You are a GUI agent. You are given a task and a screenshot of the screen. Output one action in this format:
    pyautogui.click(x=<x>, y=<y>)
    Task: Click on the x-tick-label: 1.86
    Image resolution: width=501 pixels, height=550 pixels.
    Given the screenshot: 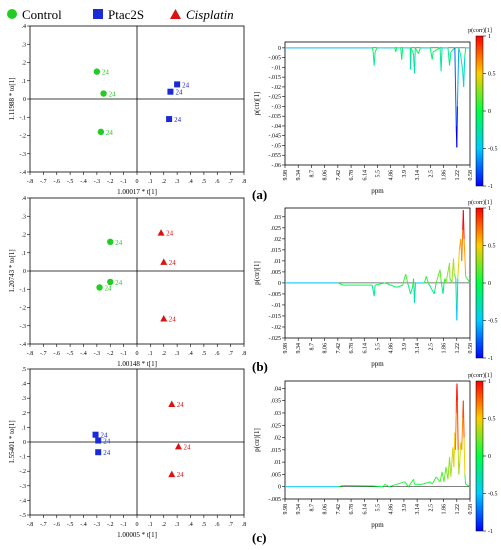 What is the action you would take?
    pyautogui.click(x=445, y=175)
    